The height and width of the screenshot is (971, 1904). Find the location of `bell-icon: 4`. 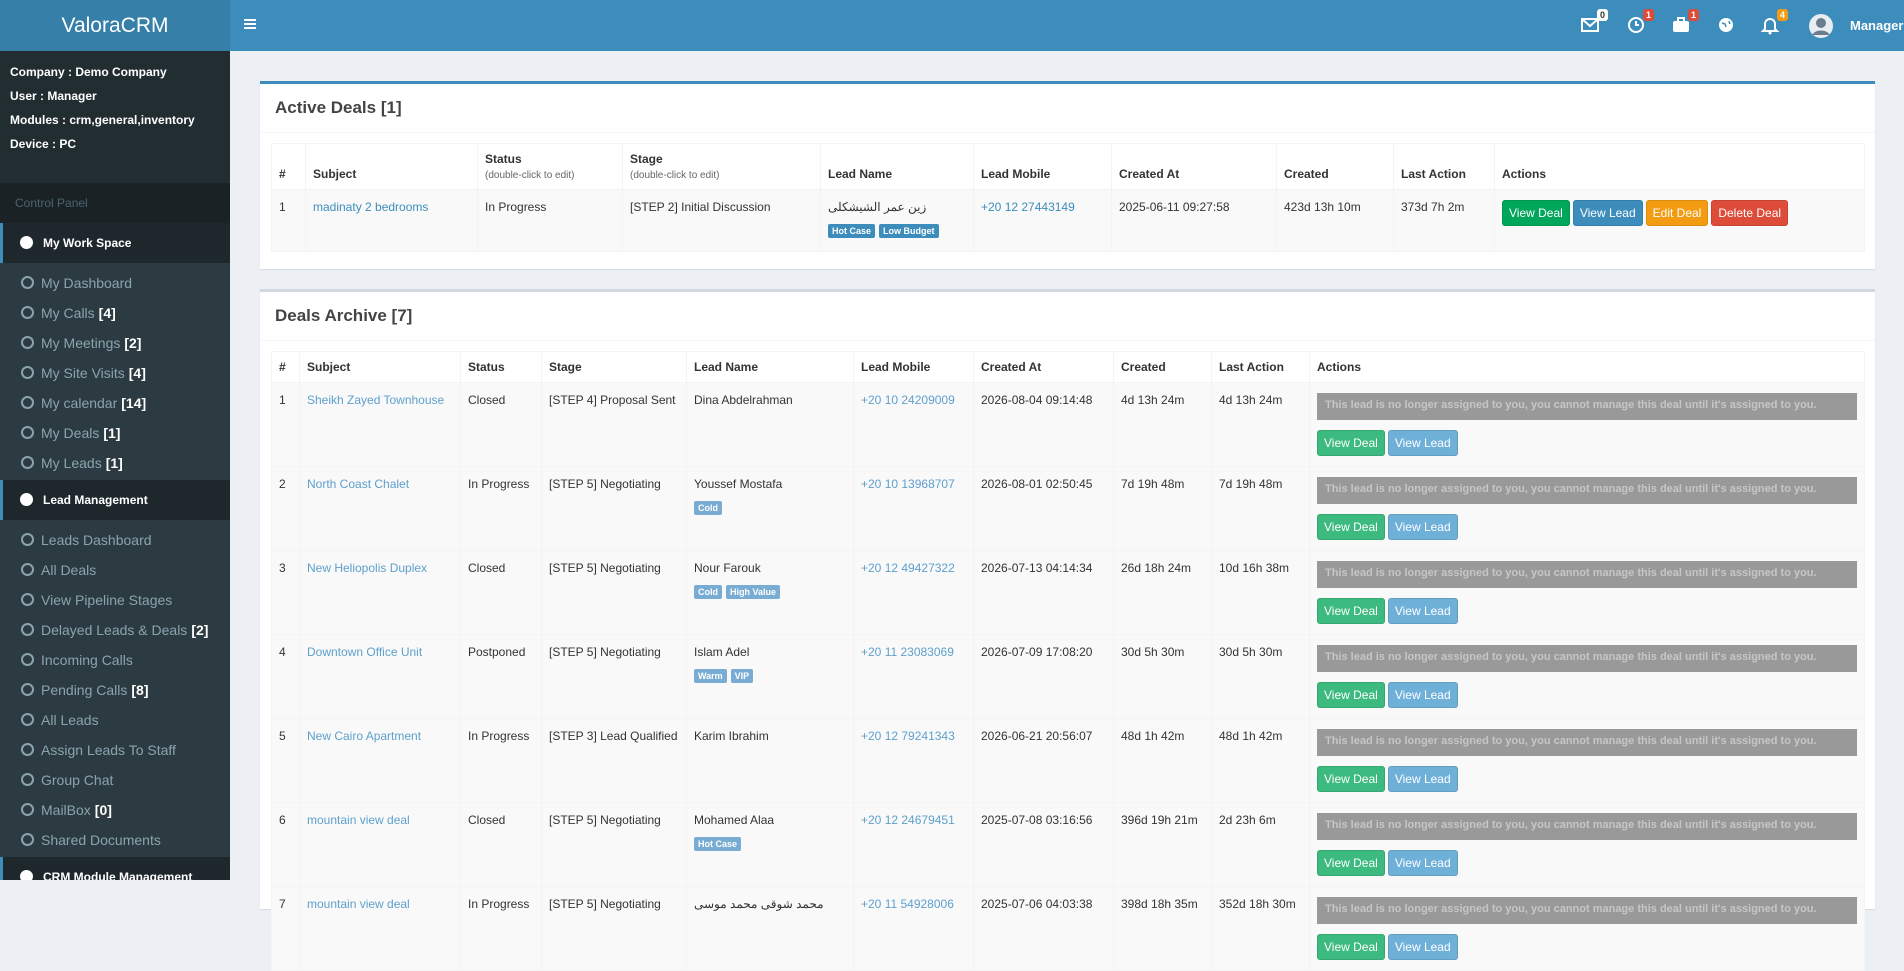

bell-icon: 4 is located at coordinates (1774, 23).